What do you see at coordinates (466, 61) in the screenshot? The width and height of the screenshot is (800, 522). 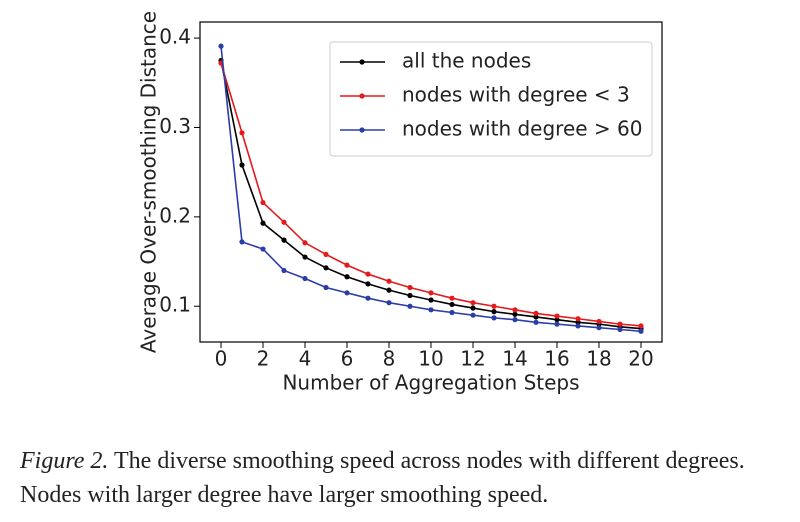 I see `legend-label: all the nodes` at bounding box center [466, 61].